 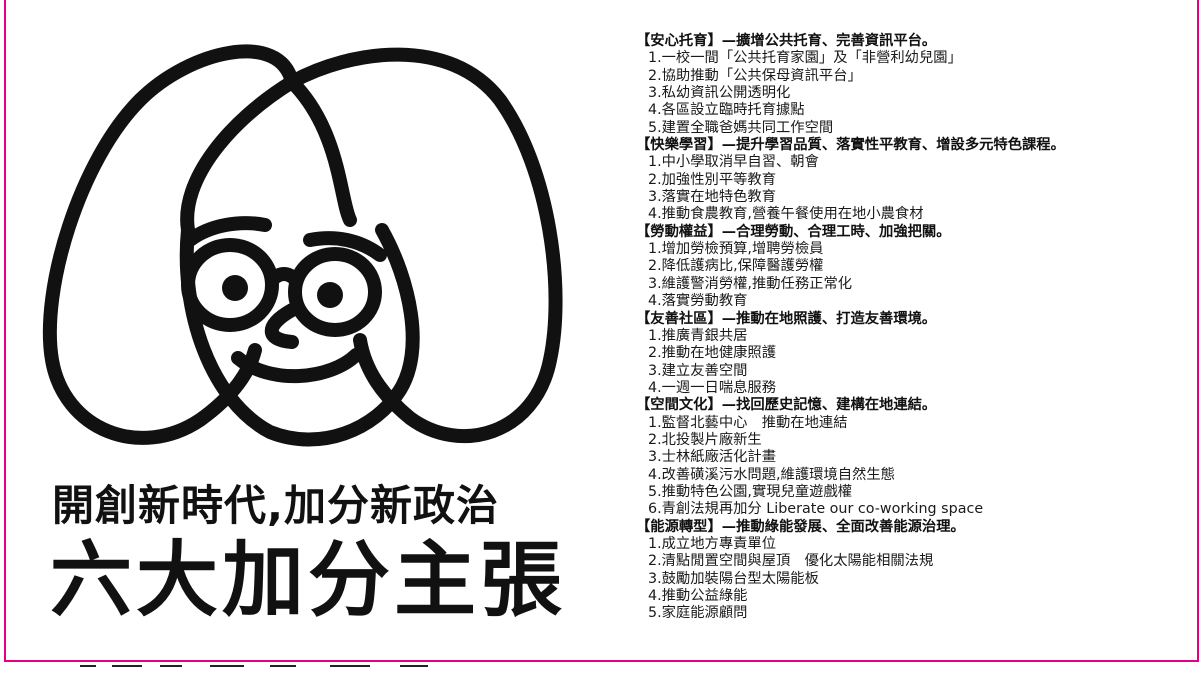 What do you see at coordinates (771, 474) in the screenshot?
I see `list-item: 4.改善磺溪污水問題,維護環境自然生態` at bounding box center [771, 474].